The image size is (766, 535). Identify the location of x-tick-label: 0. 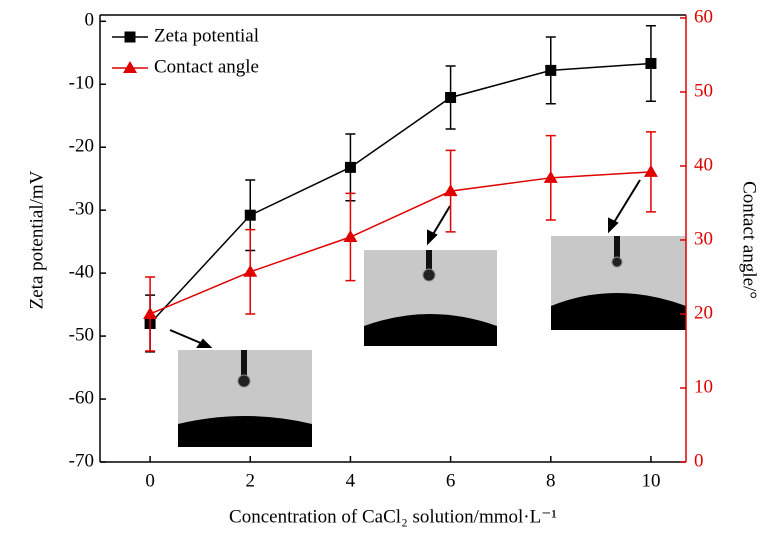
(150, 480).